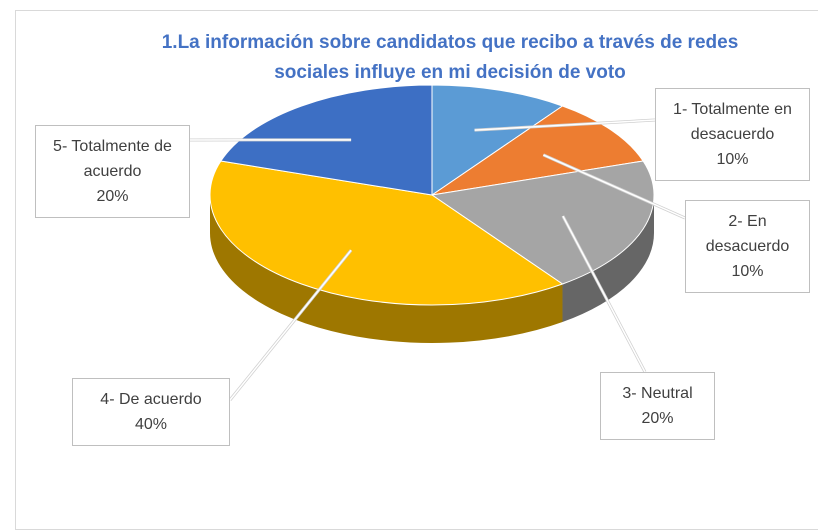 This screenshot has width=818, height=530. What do you see at coordinates (151, 424) in the screenshot?
I see `data-label-value: 40%` at bounding box center [151, 424].